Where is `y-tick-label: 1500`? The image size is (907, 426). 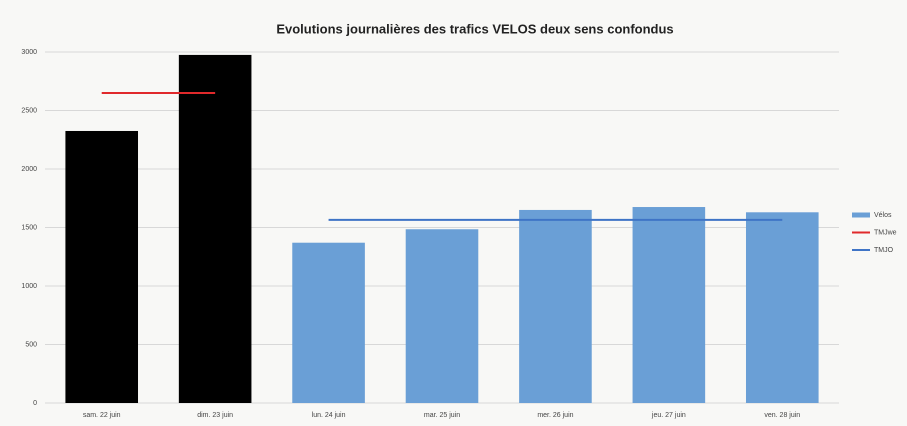 y-tick-label: 1500 is located at coordinates (29, 227).